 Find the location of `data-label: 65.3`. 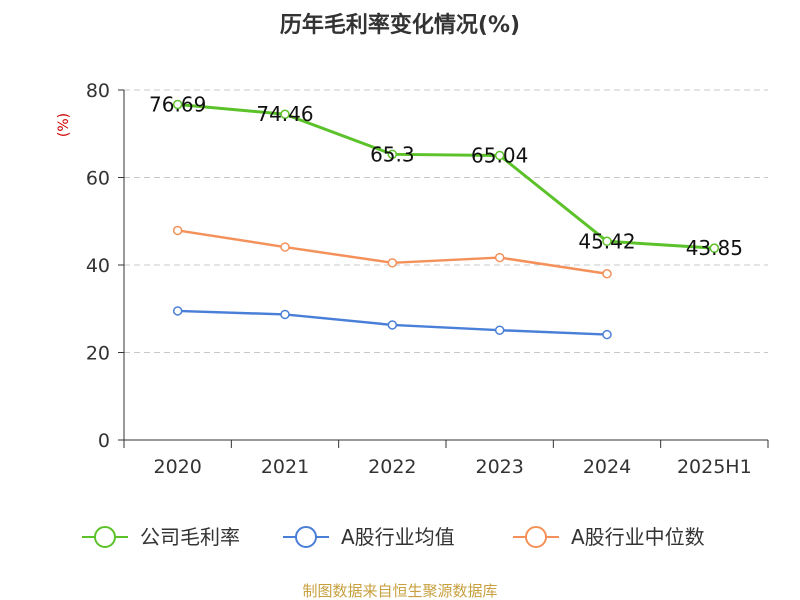

data-label: 65.3 is located at coordinates (392, 154).